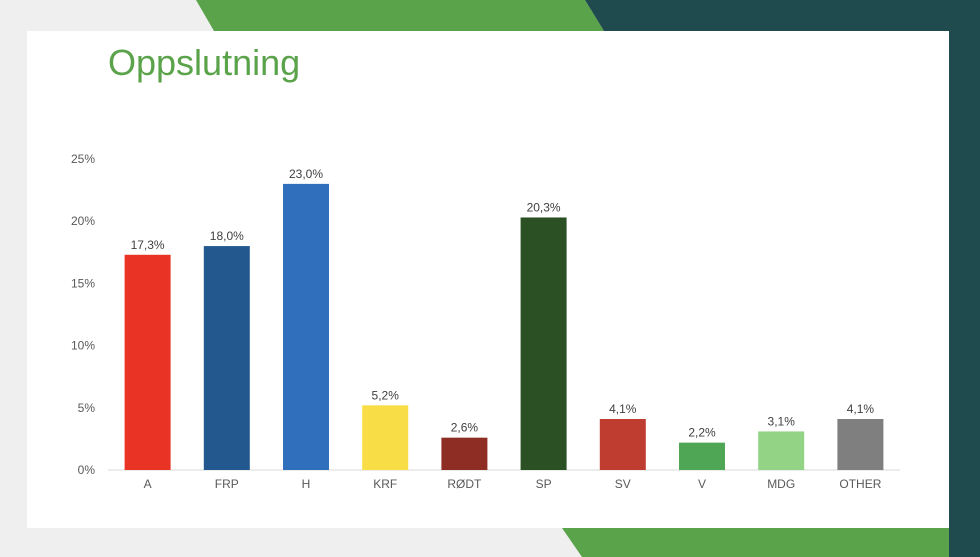  I want to click on green-band-bottom, so click(755, 542).